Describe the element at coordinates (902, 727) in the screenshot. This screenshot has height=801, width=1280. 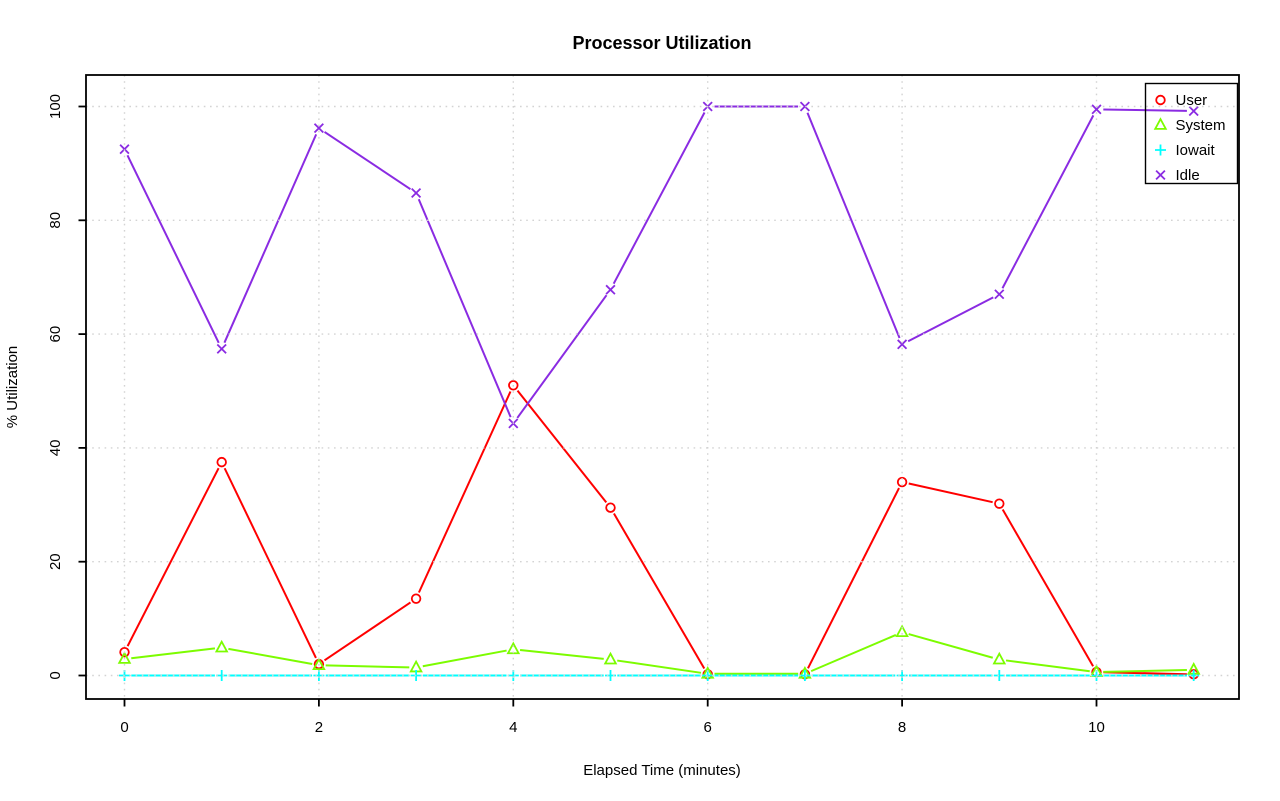
I see `x-tick-label: 8` at that location.